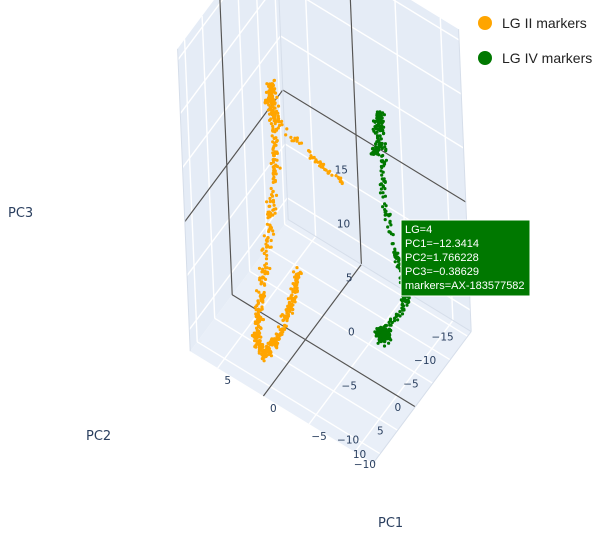  Describe the element at coordinates (349, 387) in the screenshot. I see `tick-label-pc3: −5` at that location.